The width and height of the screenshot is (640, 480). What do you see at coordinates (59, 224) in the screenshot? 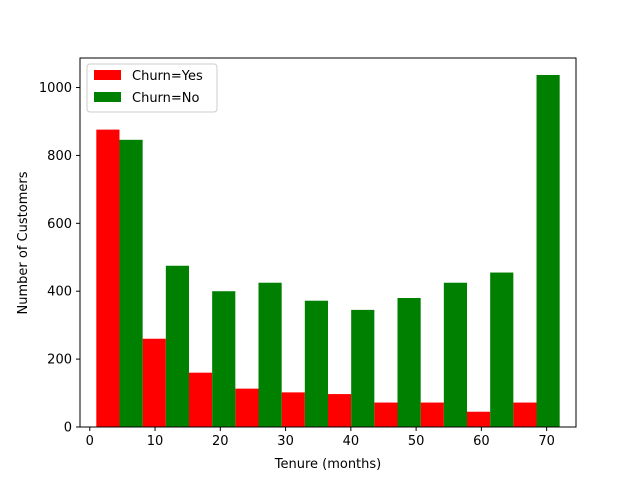
I see `y-tick-label: 600` at bounding box center [59, 224].